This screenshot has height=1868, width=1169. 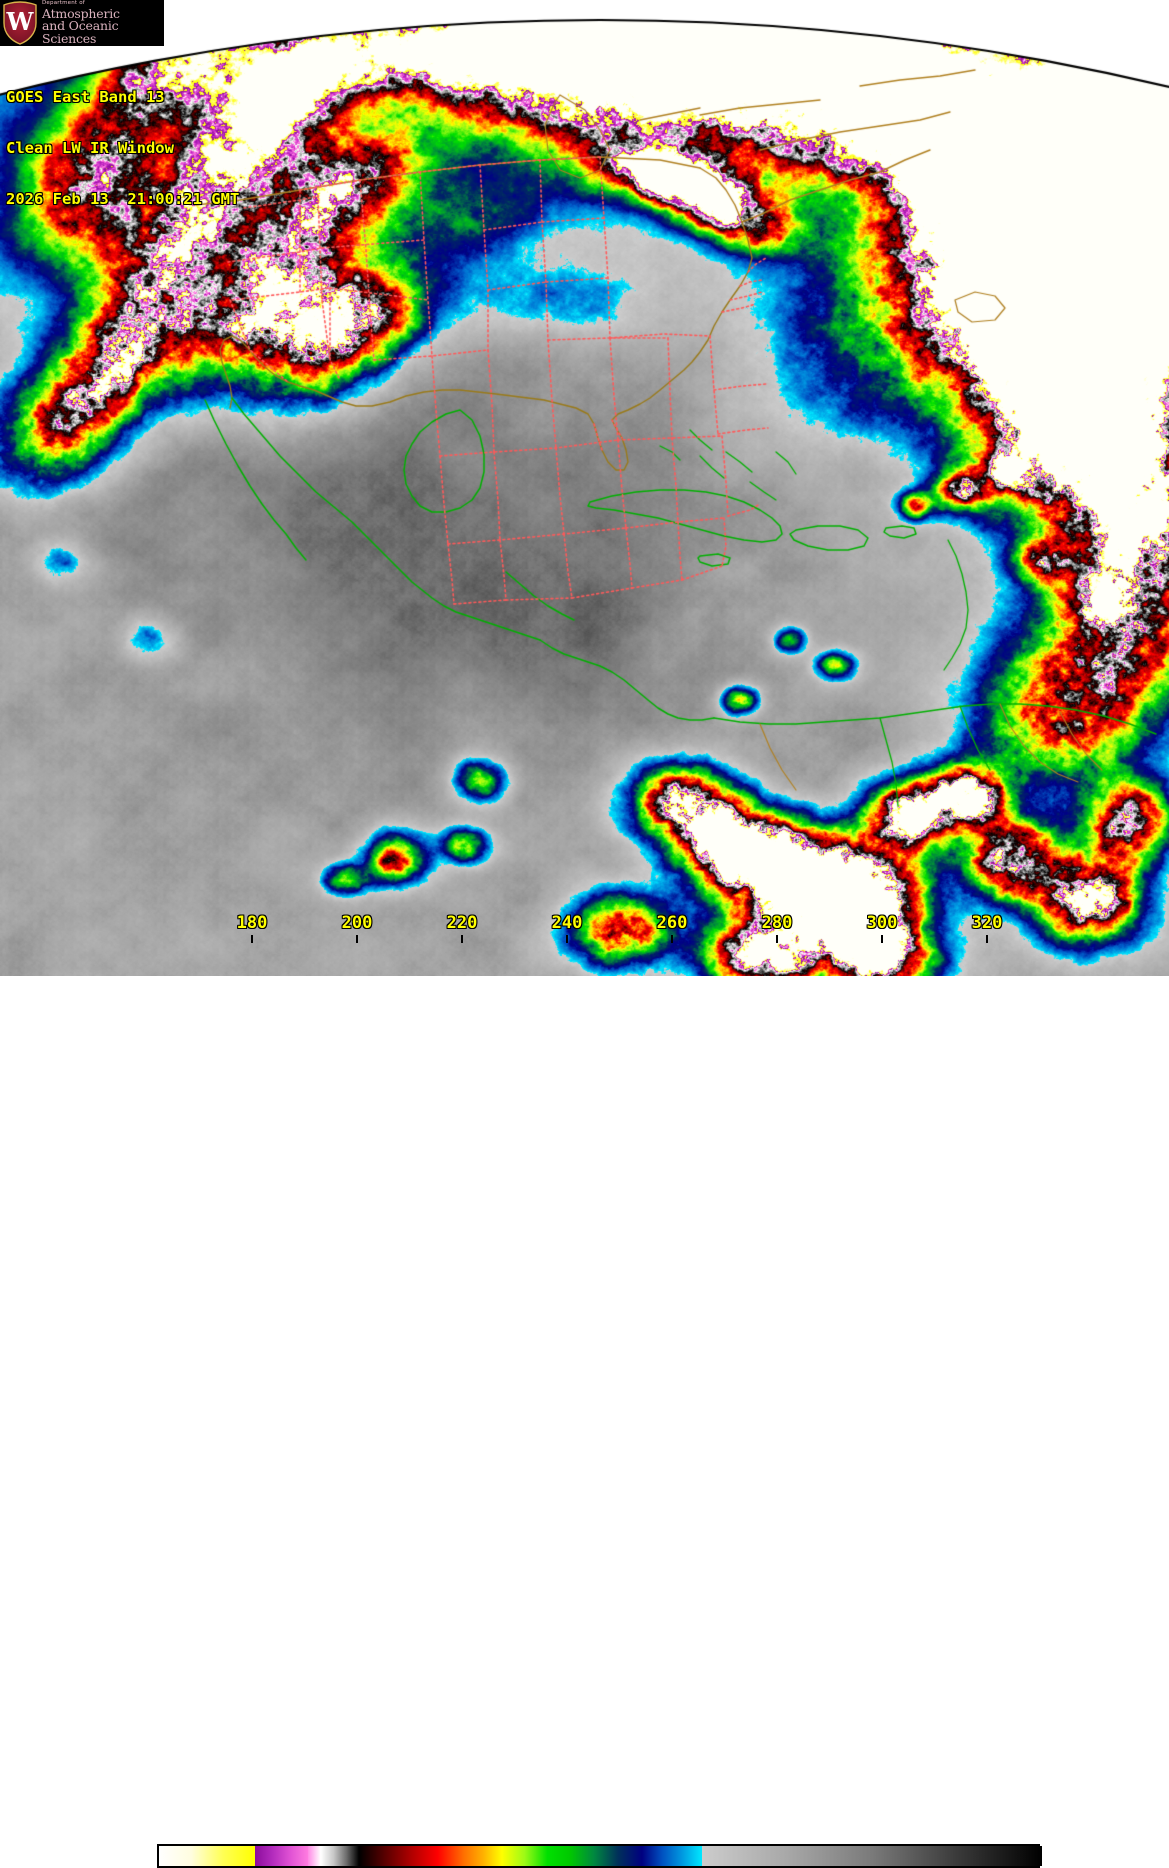 I want to click on title-line-satellite-band: GOES East Band 13, so click(x=85, y=97).